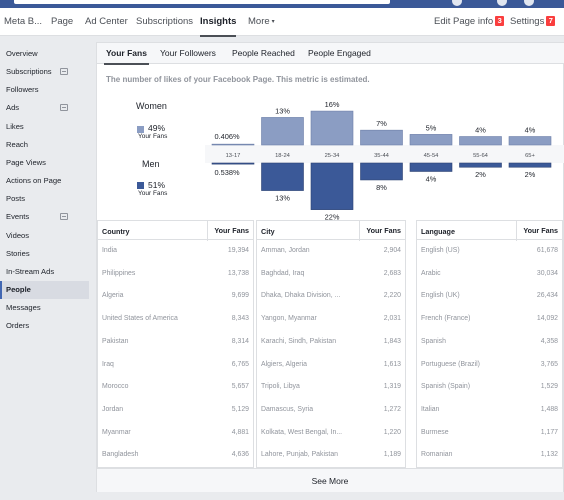 The width and height of the screenshot is (564, 500). I want to click on sidebar-item-page-views: Page Views, so click(44, 163).